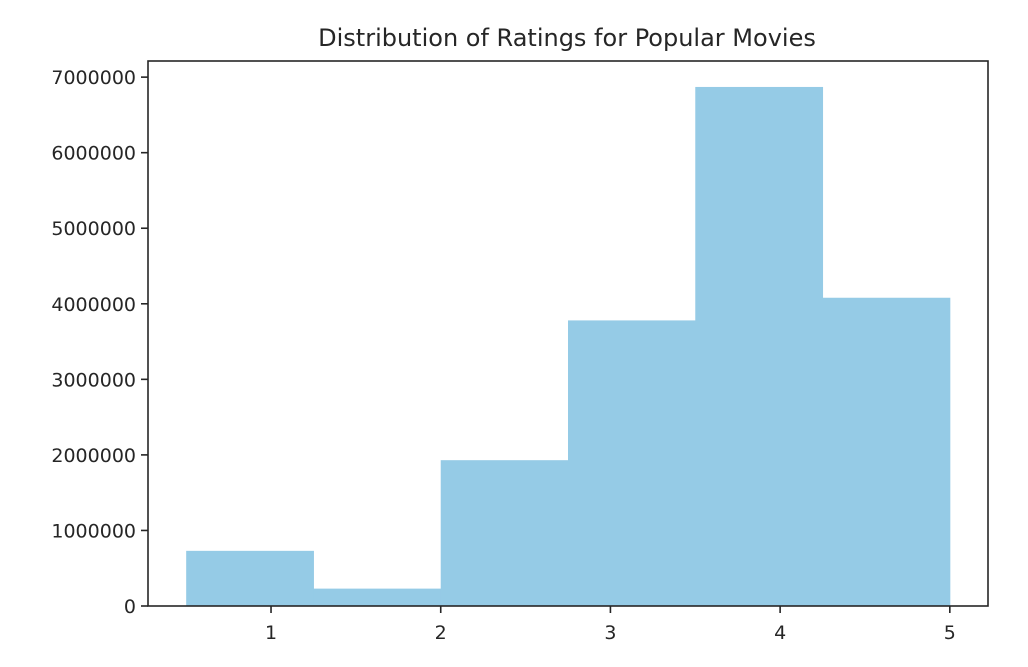 This screenshot has width=1028, height=667. What do you see at coordinates (441, 633) in the screenshot?
I see `x-tick-label: 2` at bounding box center [441, 633].